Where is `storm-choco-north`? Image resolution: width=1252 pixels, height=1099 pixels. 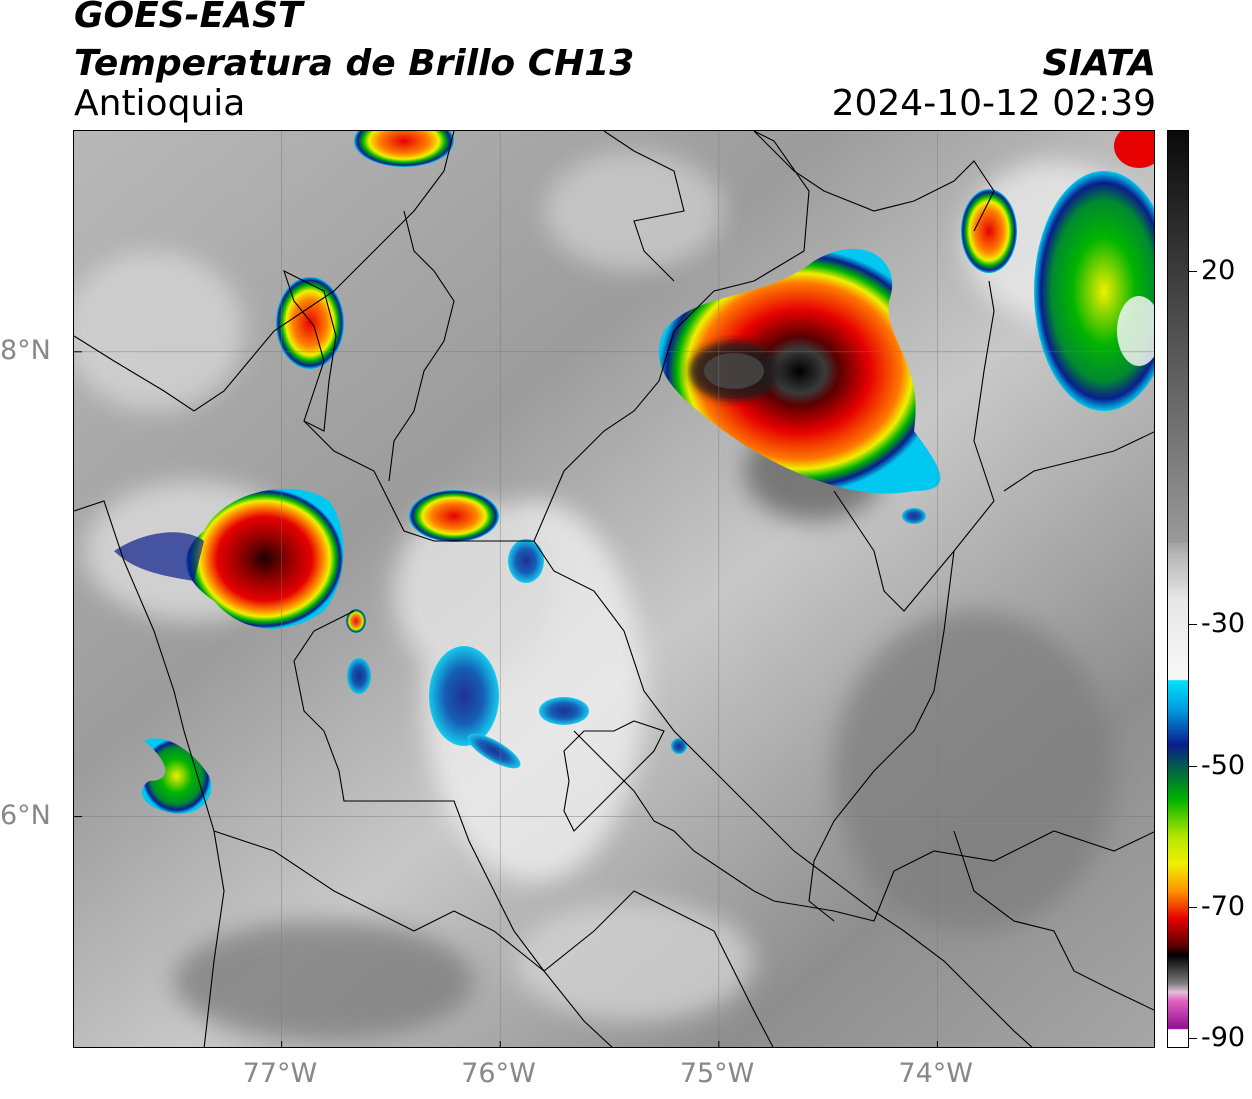 storm-choco-north is located at coordinates (454, 516).